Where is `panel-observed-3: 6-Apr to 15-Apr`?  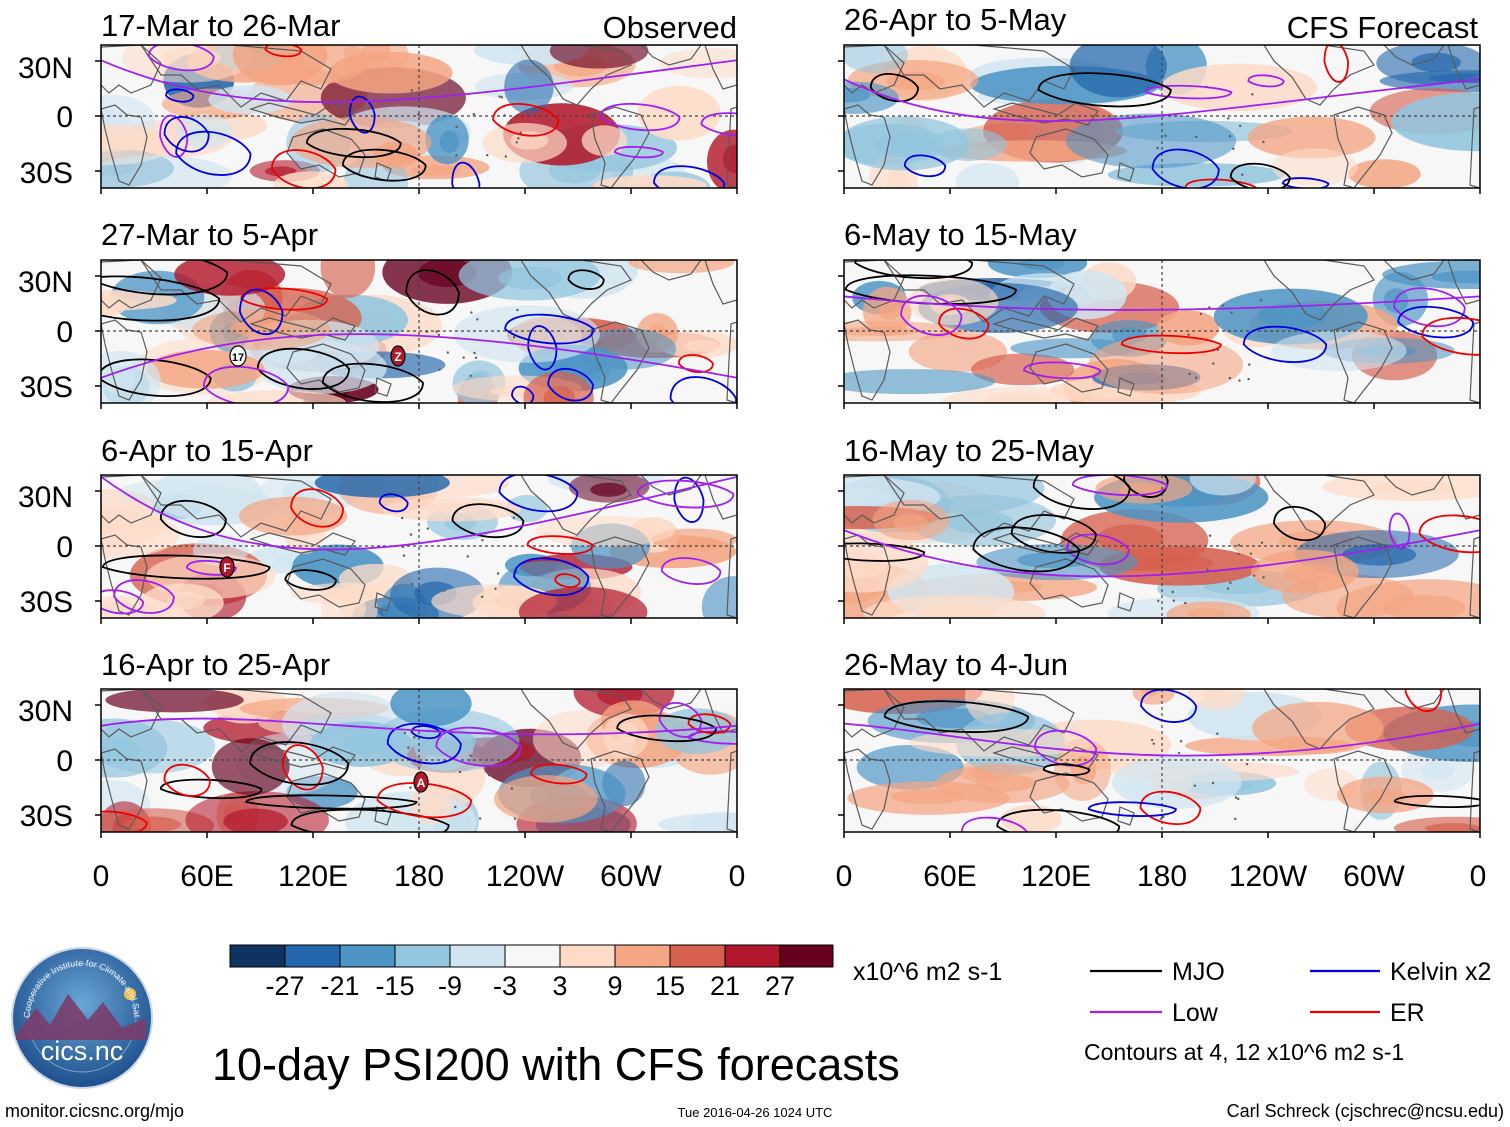 panel-observed-3: 6-Apr to 15-Apr is located at coordinates (416, 528).